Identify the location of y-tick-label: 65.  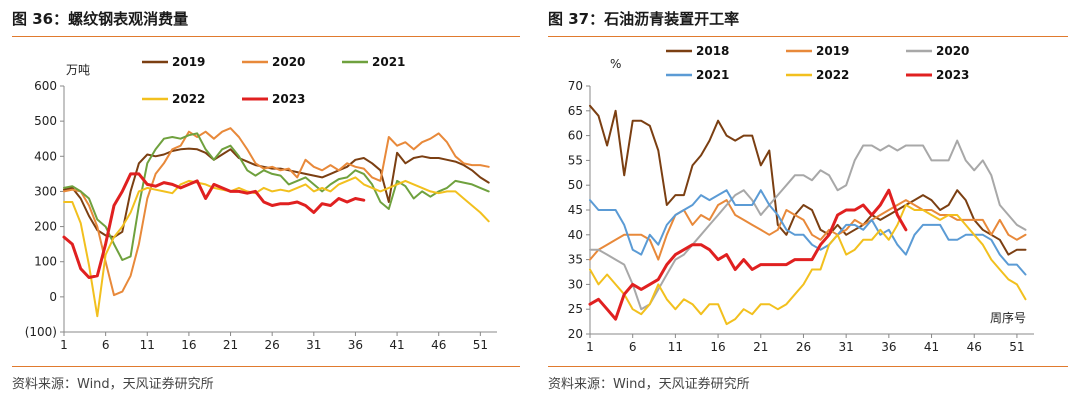
(575, 111).